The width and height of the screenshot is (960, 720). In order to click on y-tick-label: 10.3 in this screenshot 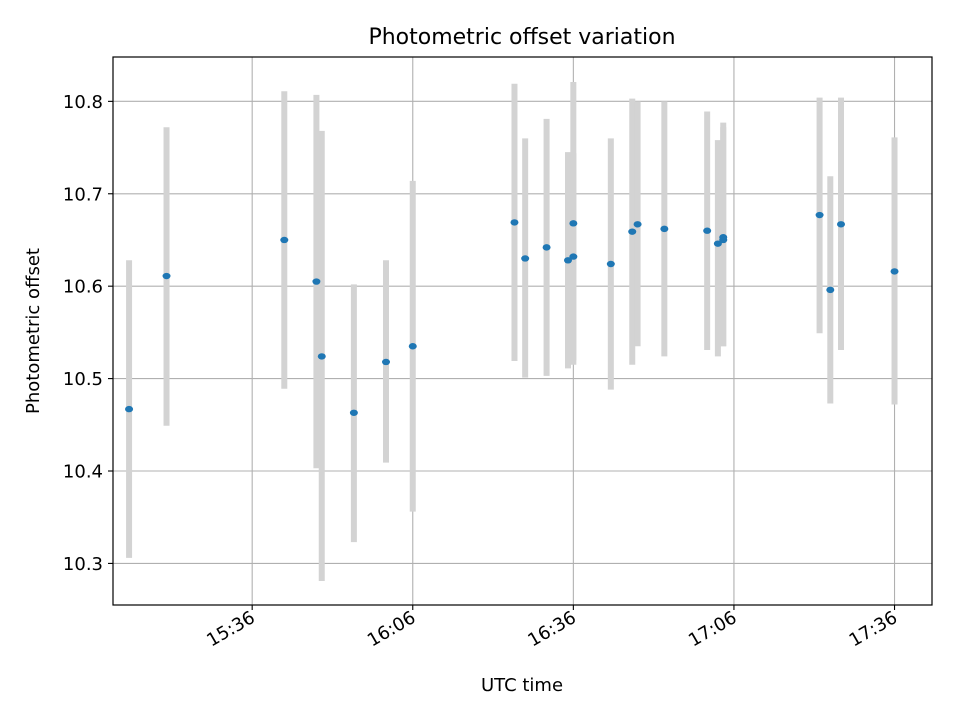, I will do `click(83, 564)`.